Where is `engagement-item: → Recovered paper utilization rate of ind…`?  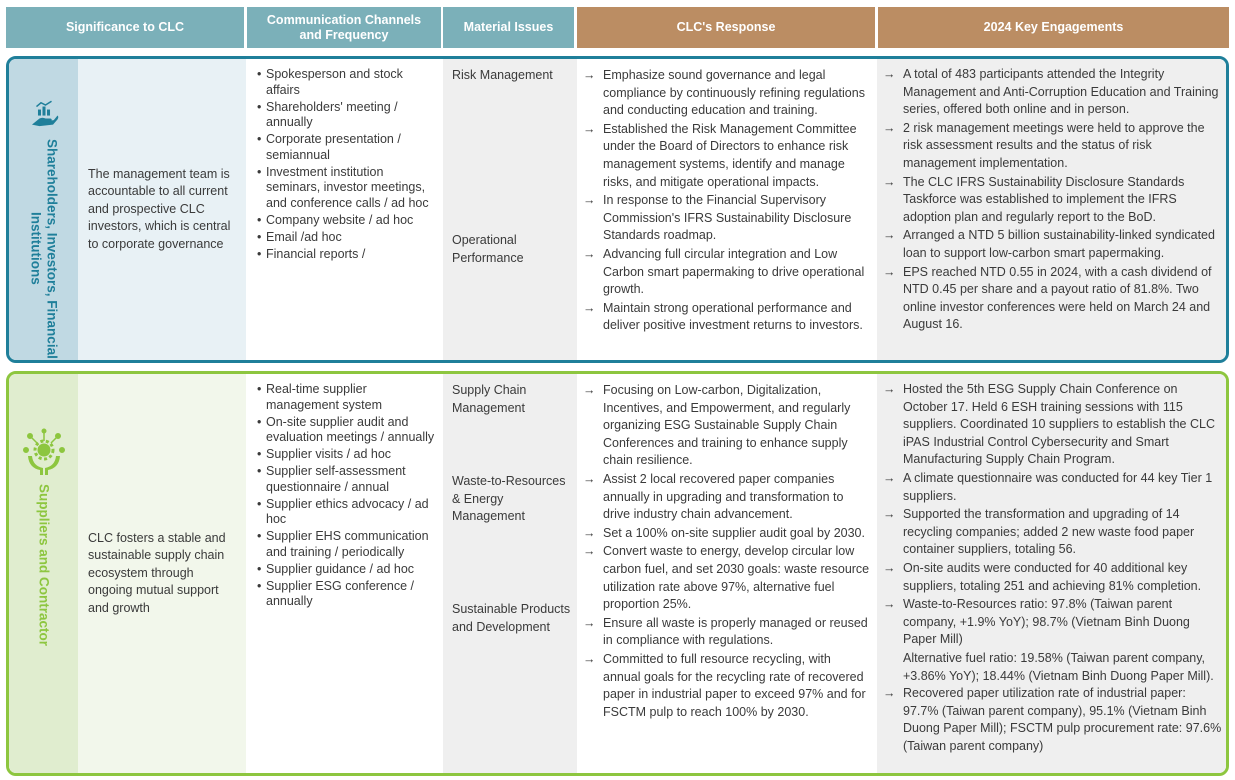 engagement-item: → Recovered paper utilization rate of ind… is located at coordinates (1052, 719).